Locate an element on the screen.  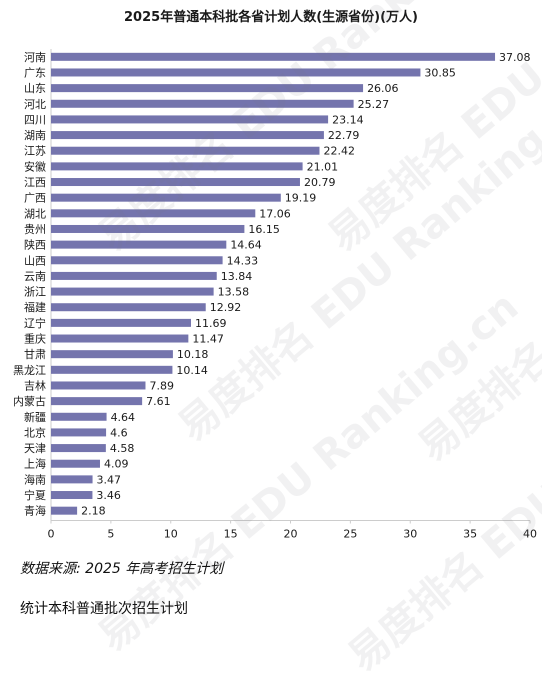
data-label: 25.27 is located at coordinates (374, 104).